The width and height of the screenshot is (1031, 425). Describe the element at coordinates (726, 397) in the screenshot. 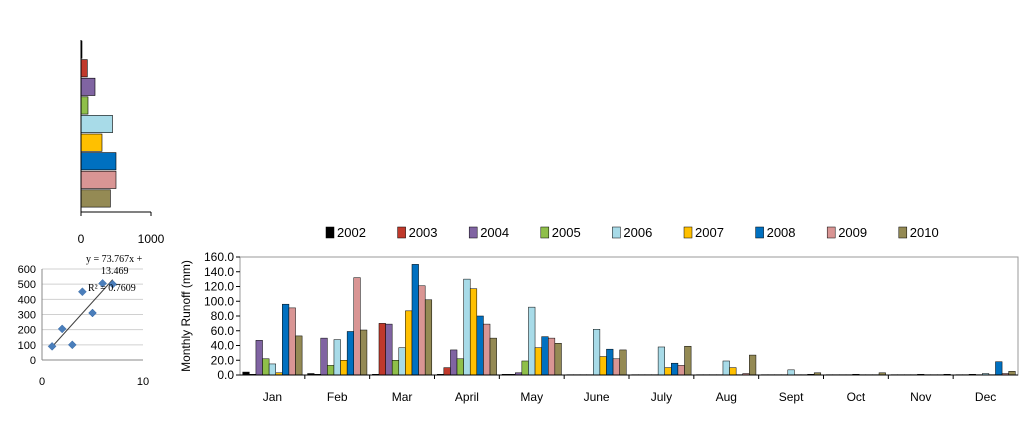

I see `main-x-tick-label: Aug` at that location.